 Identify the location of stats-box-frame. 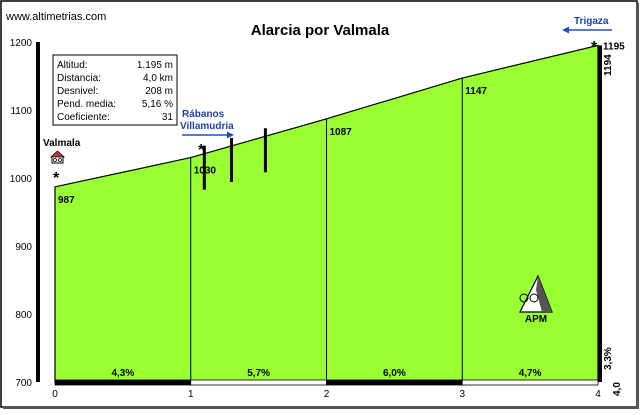
(115, 90).